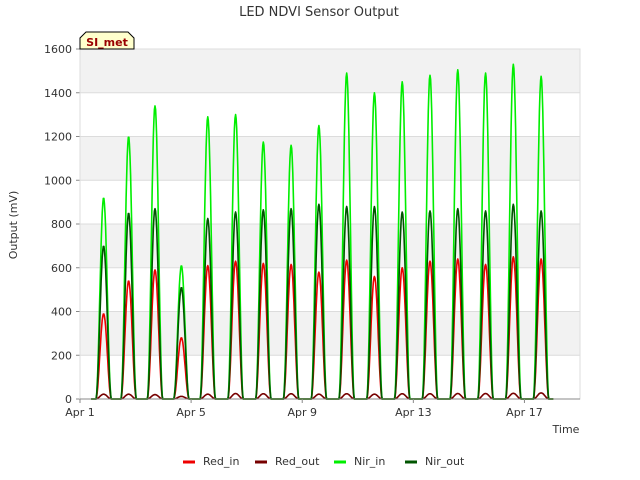 This screenshot has width=640, height=480. What do you see at coordinates (524, 412) in the screenshot?
I see `x-tick-label: Apr 17` at bounding box center [524, 412].